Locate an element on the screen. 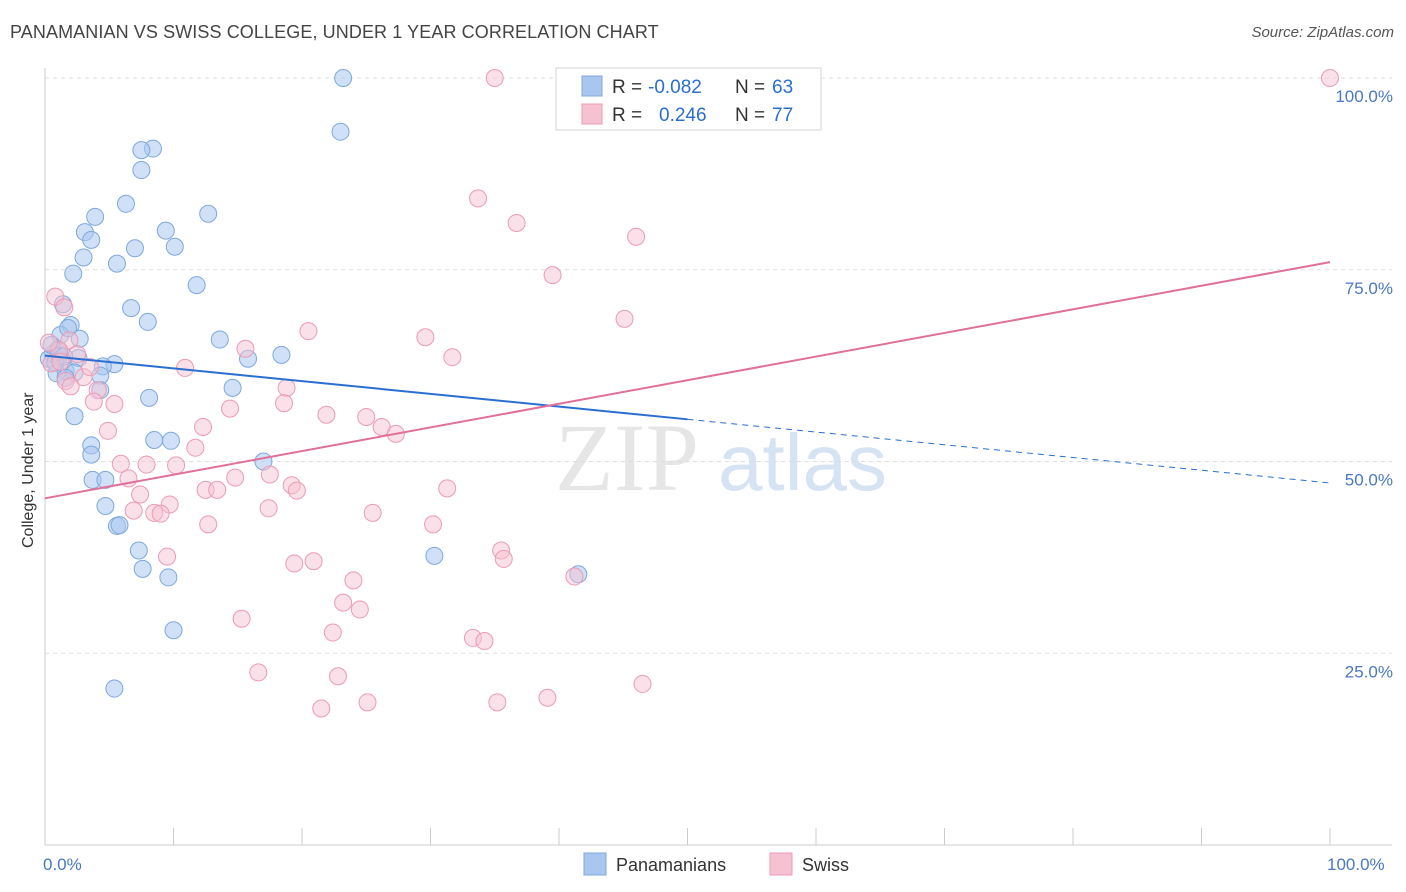 The height and width of the screenshot is (892, 1406). stats-n-value-pink: 77 is located at coordinates (782, 115).